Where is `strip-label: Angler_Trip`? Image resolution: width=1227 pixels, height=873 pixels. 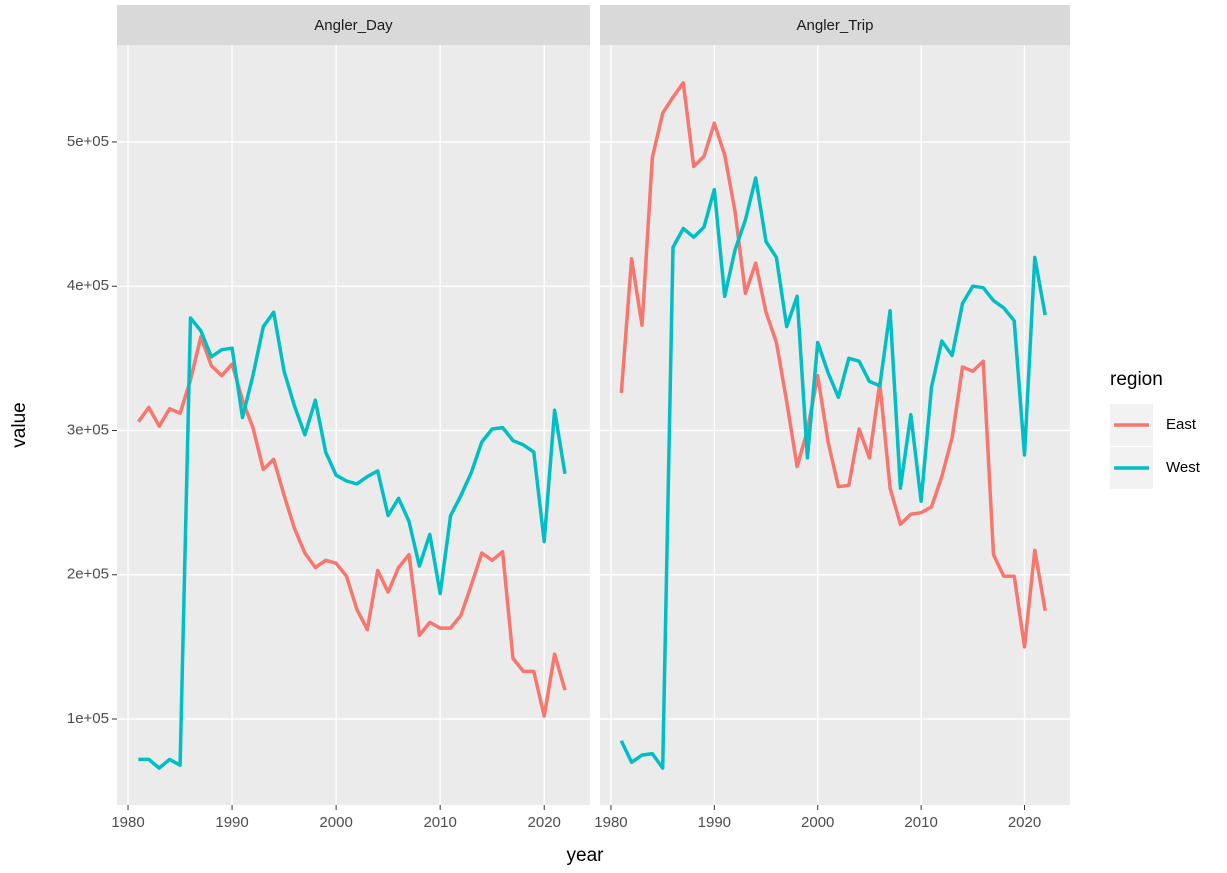
strip-label: Angler_Trip is located at coordinates (835, 25).